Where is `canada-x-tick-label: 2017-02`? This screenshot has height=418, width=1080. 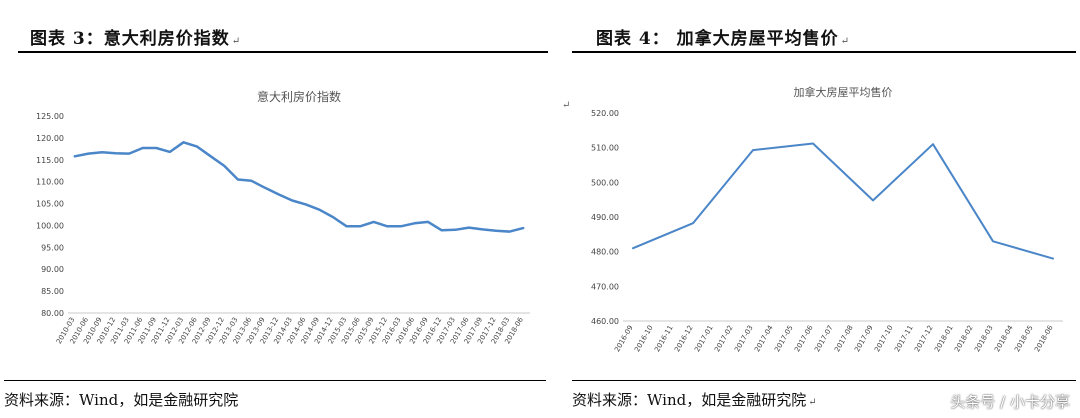 canada-x-tick-label: 2017-02 is located at coordinates (724, 338).